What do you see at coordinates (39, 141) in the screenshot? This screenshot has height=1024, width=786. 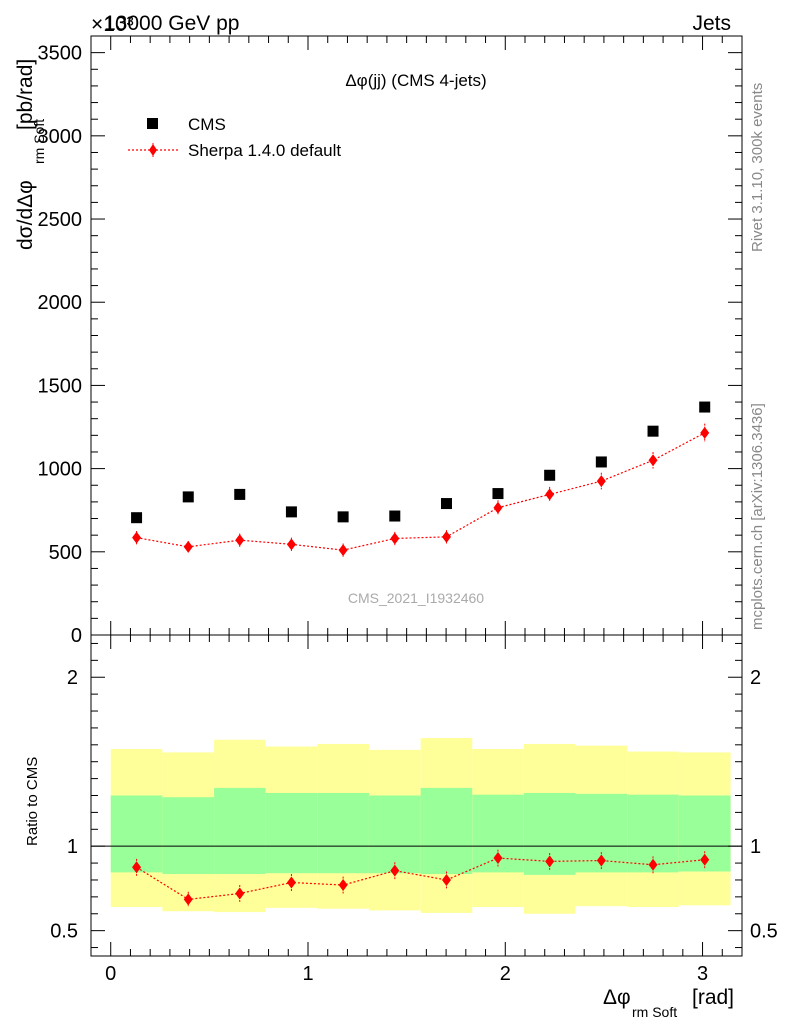 I see `main-ylabel-sub: rm Soft` at bounding box center [39, 141].